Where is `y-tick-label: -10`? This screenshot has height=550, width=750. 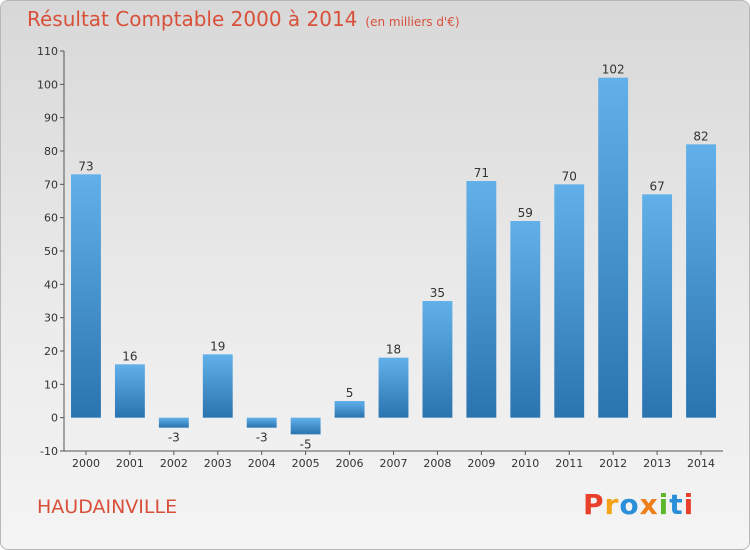 y-tick-label: -10 is located at coordinates (49, 451).